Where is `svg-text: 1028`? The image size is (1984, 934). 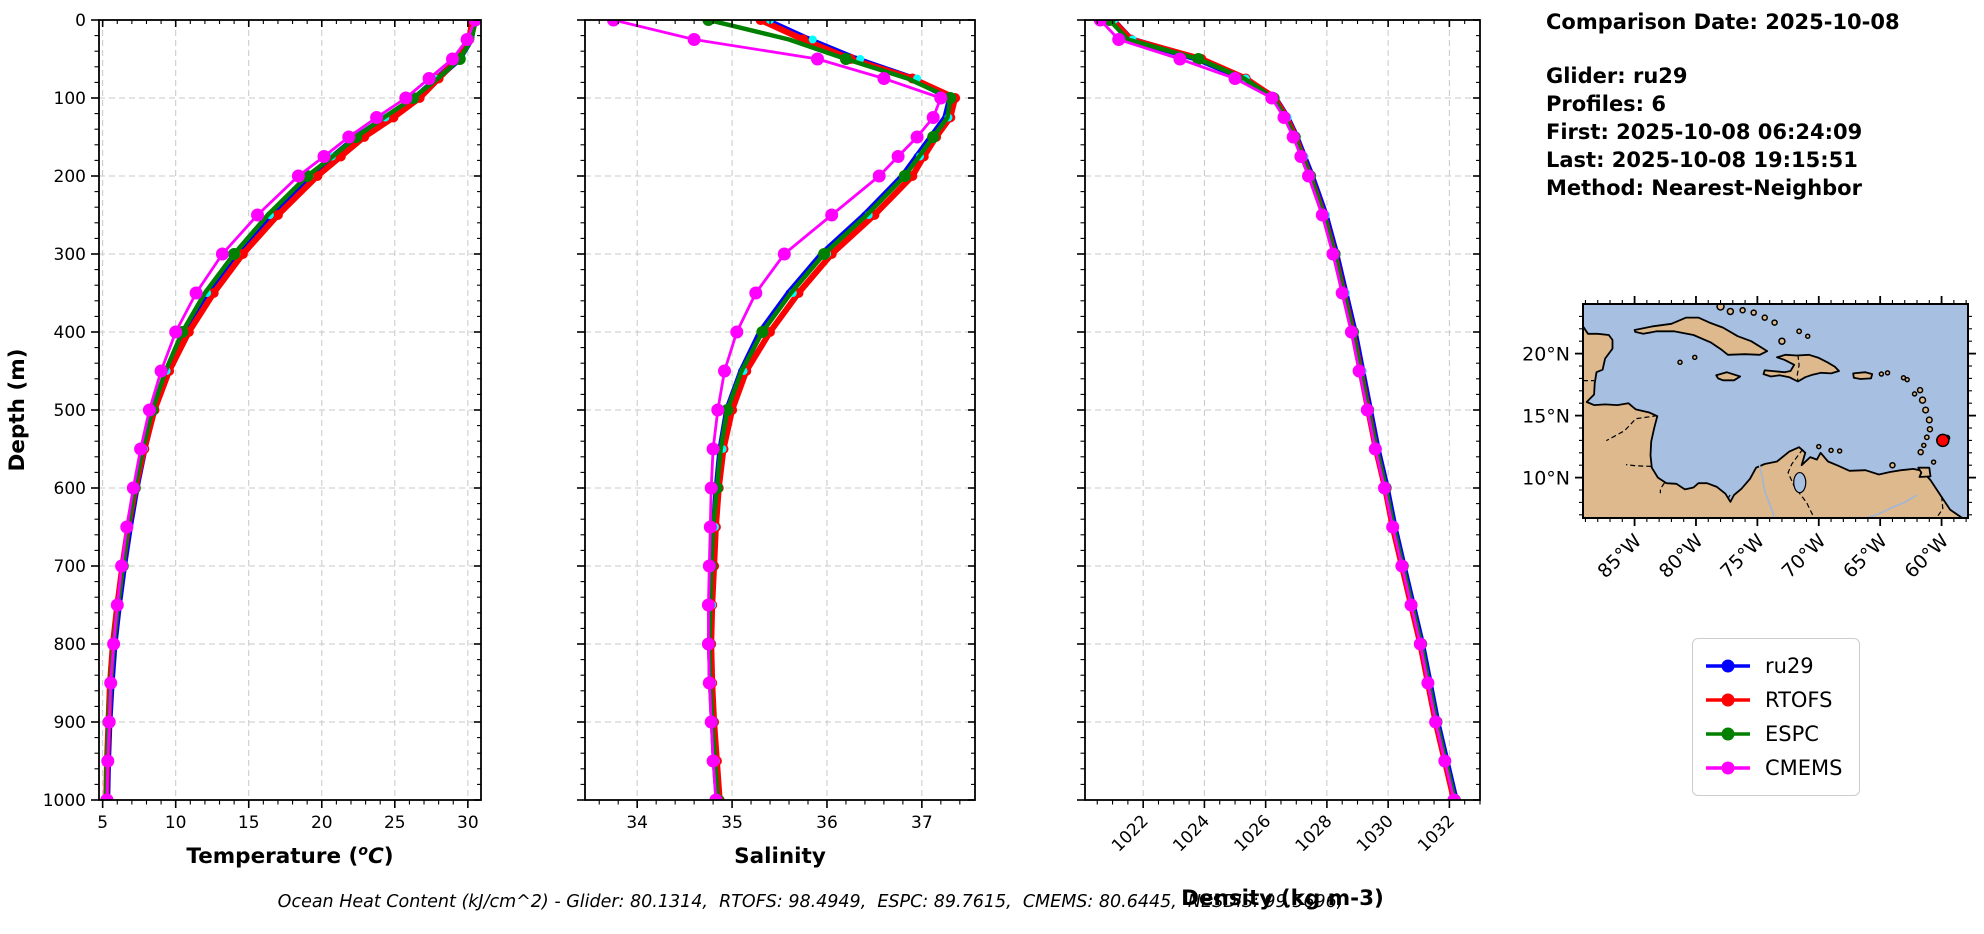 svg-text: 1028 is located at coordinates (1314, 833).